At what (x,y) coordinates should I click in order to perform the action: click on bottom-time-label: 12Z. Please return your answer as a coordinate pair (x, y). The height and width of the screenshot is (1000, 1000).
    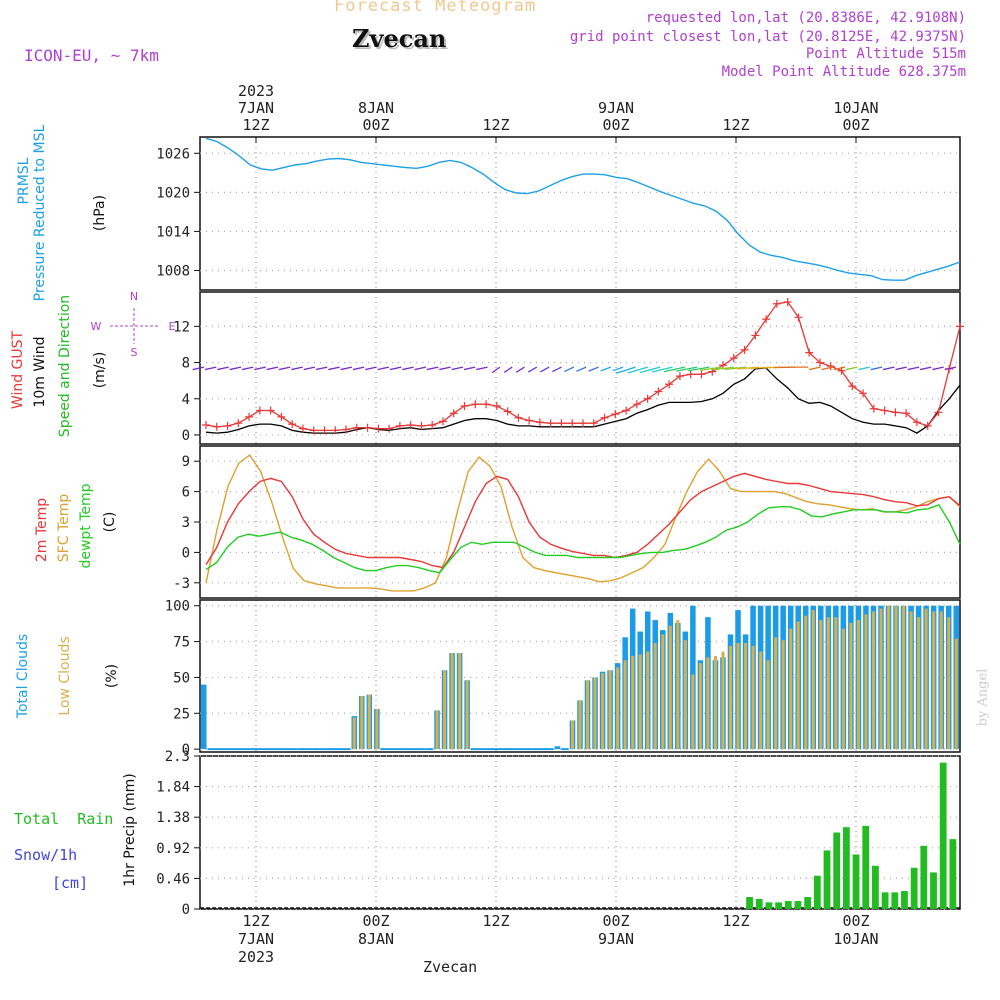
    Looking at the image, I should click on (495, 921).